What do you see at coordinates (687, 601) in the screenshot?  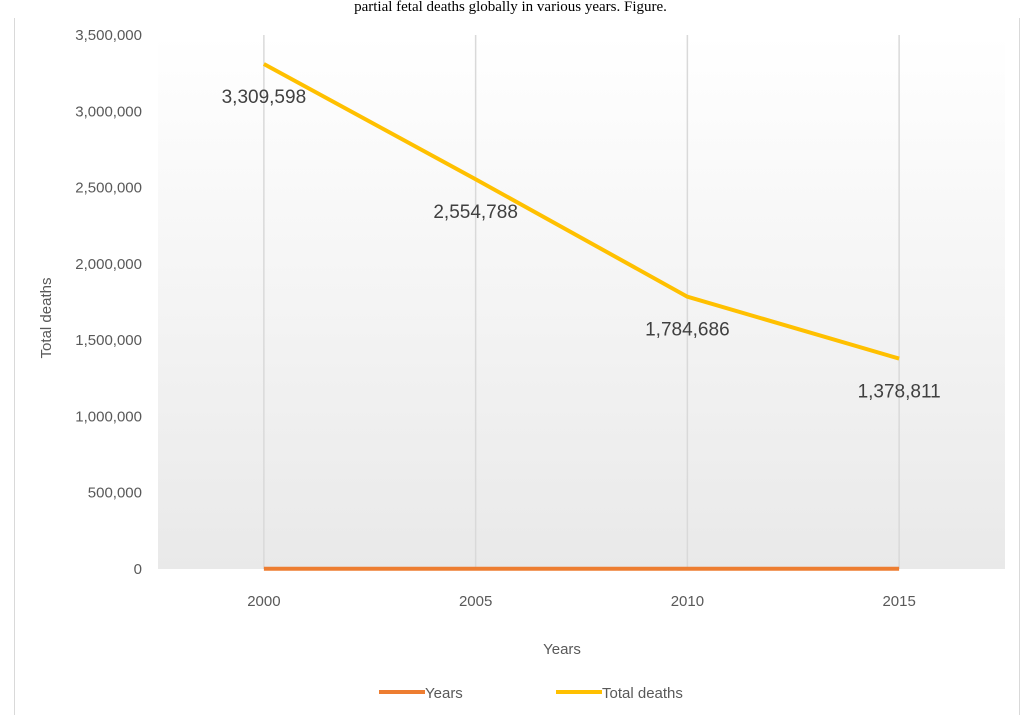 I see `x-tick-label: 2010` at bounding box center [687, 601].